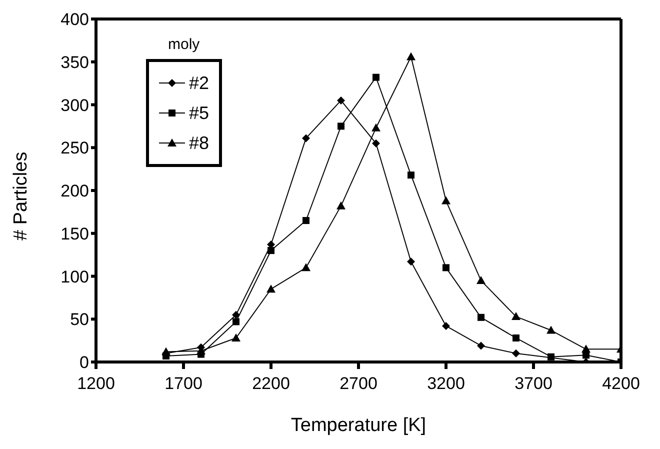  What do you see at coordinates (183, 384) in the screenshot?
I see `x-tick-label: 1700` at bounding box center [183, 384].